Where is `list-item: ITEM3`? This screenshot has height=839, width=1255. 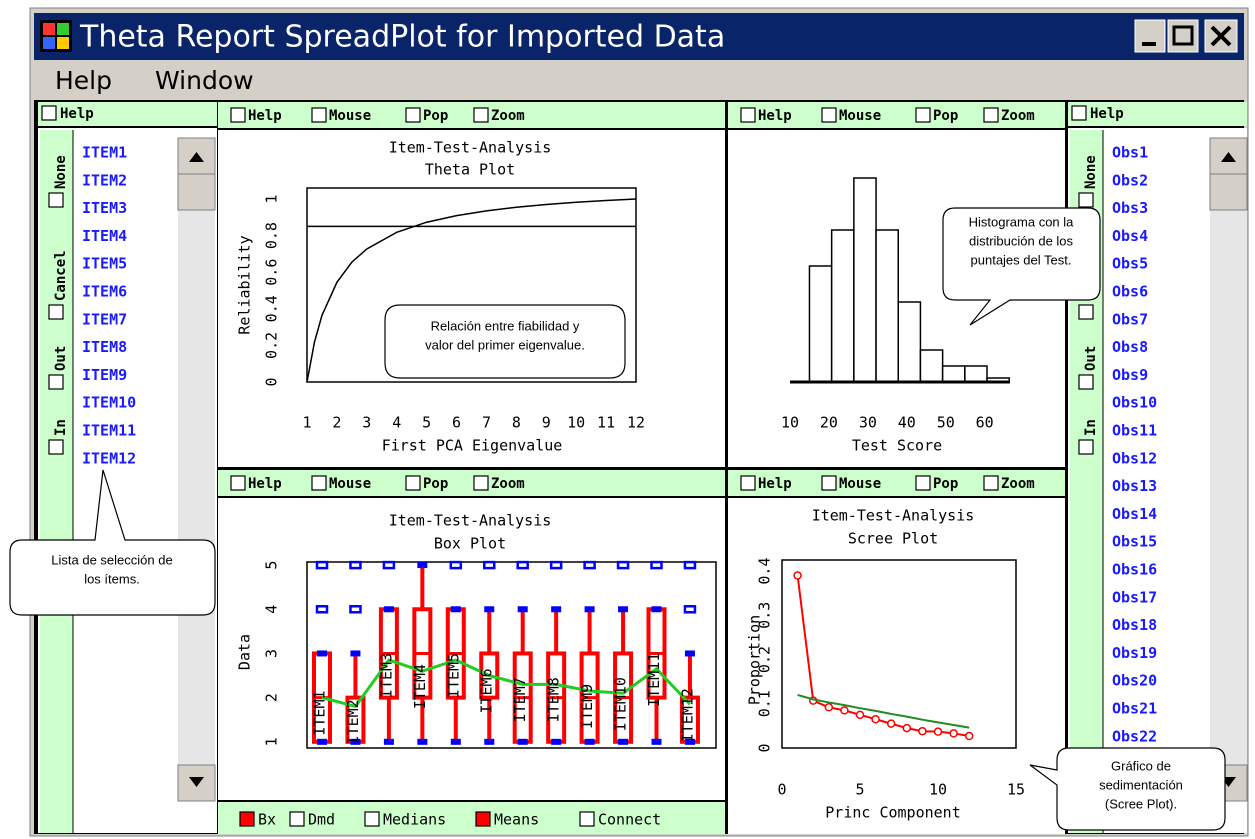 list-item: ITEM3 is located at coordinates (104, 208).